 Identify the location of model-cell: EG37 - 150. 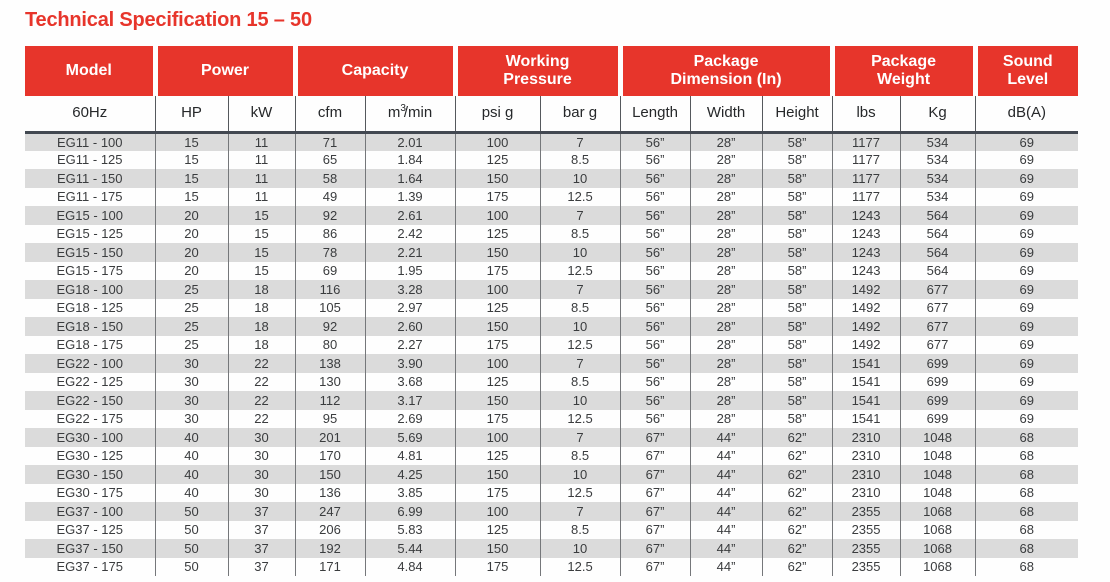
(90, 548).